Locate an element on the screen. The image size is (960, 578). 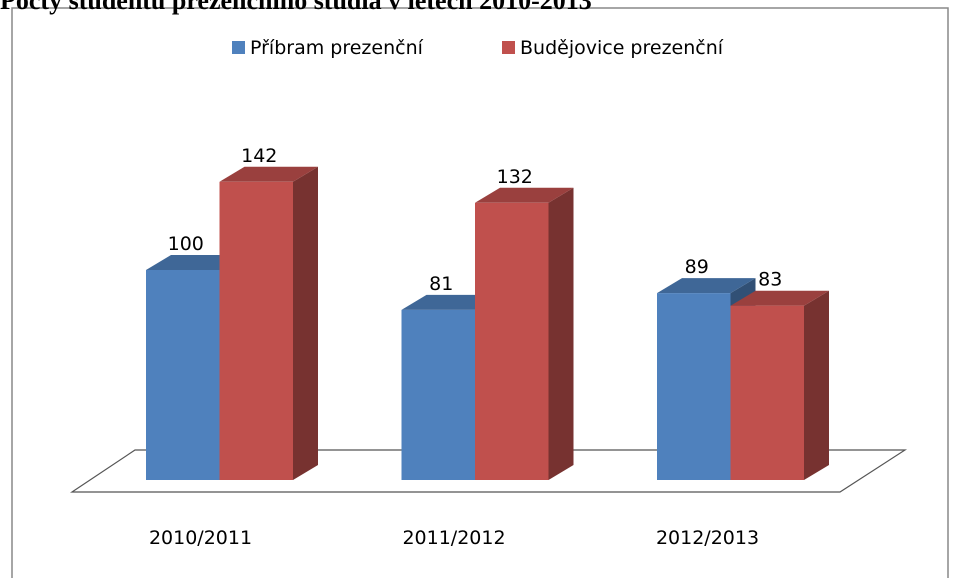
legend-label: Budějovice prezenční is located at coordinates (622, 48).